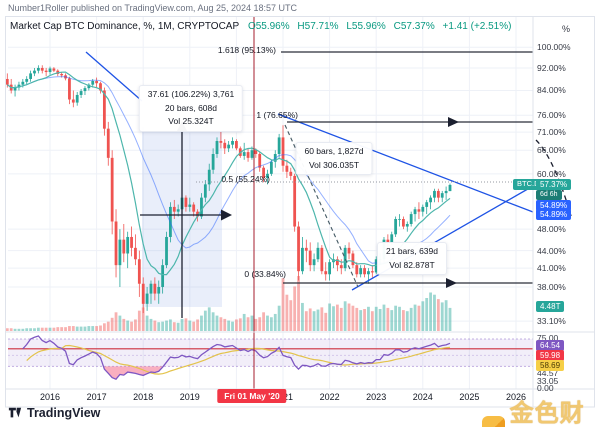 The image size is (600, 427). What do you see at coordinates (15, 412) in the screenshot?
I see `tradingview-mark-icon` at bounding box center [15, 412].